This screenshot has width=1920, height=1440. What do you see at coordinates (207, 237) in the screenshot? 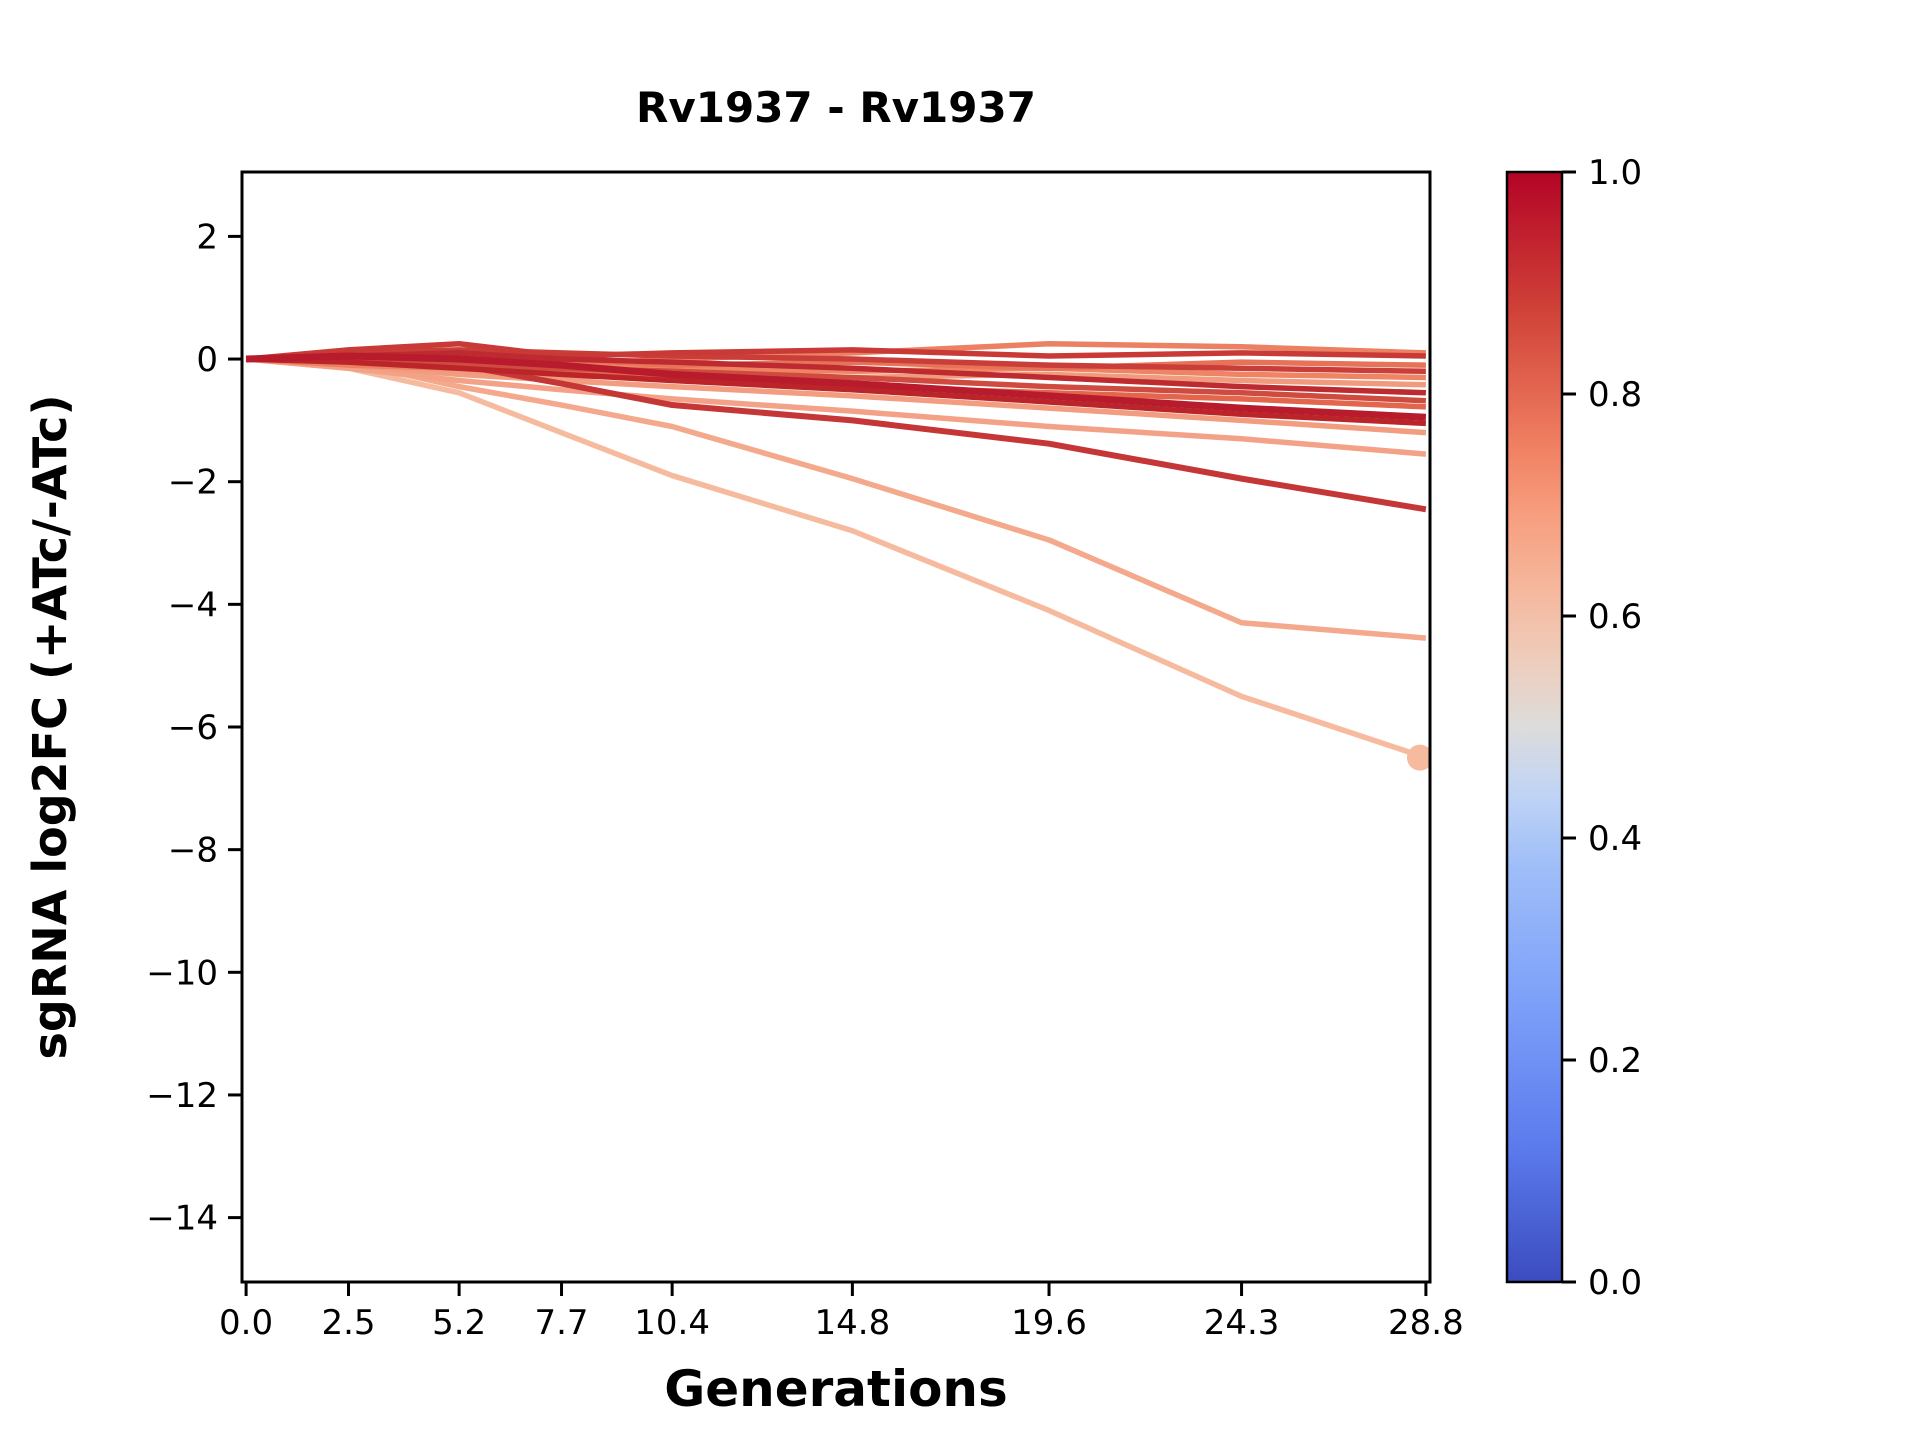
I see `y-tick-label: 2` at bounding box center [207, 237].